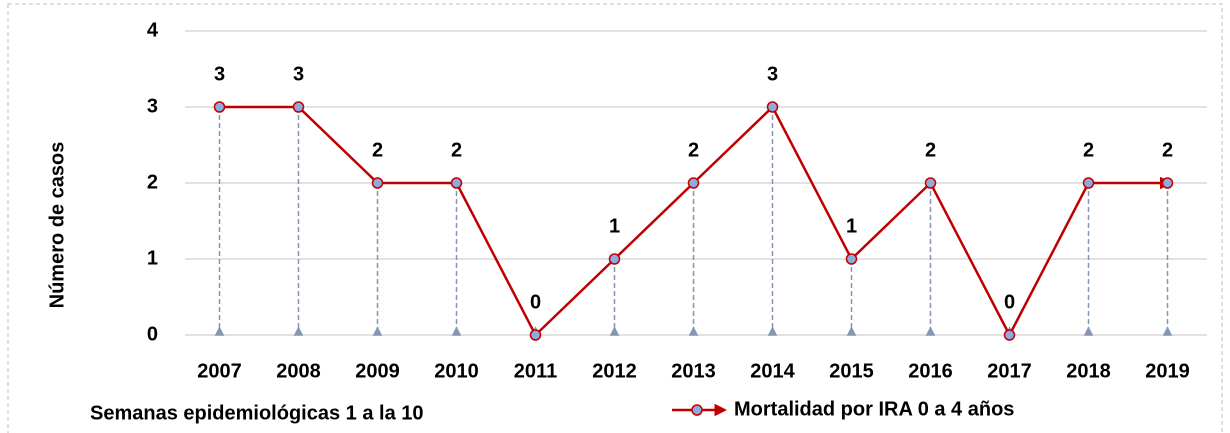 The width and height of the screenshot is (1230, 433). I want to click on legend-label: Mortalidad por IRA 0 a 4 años, so click(874, 409).